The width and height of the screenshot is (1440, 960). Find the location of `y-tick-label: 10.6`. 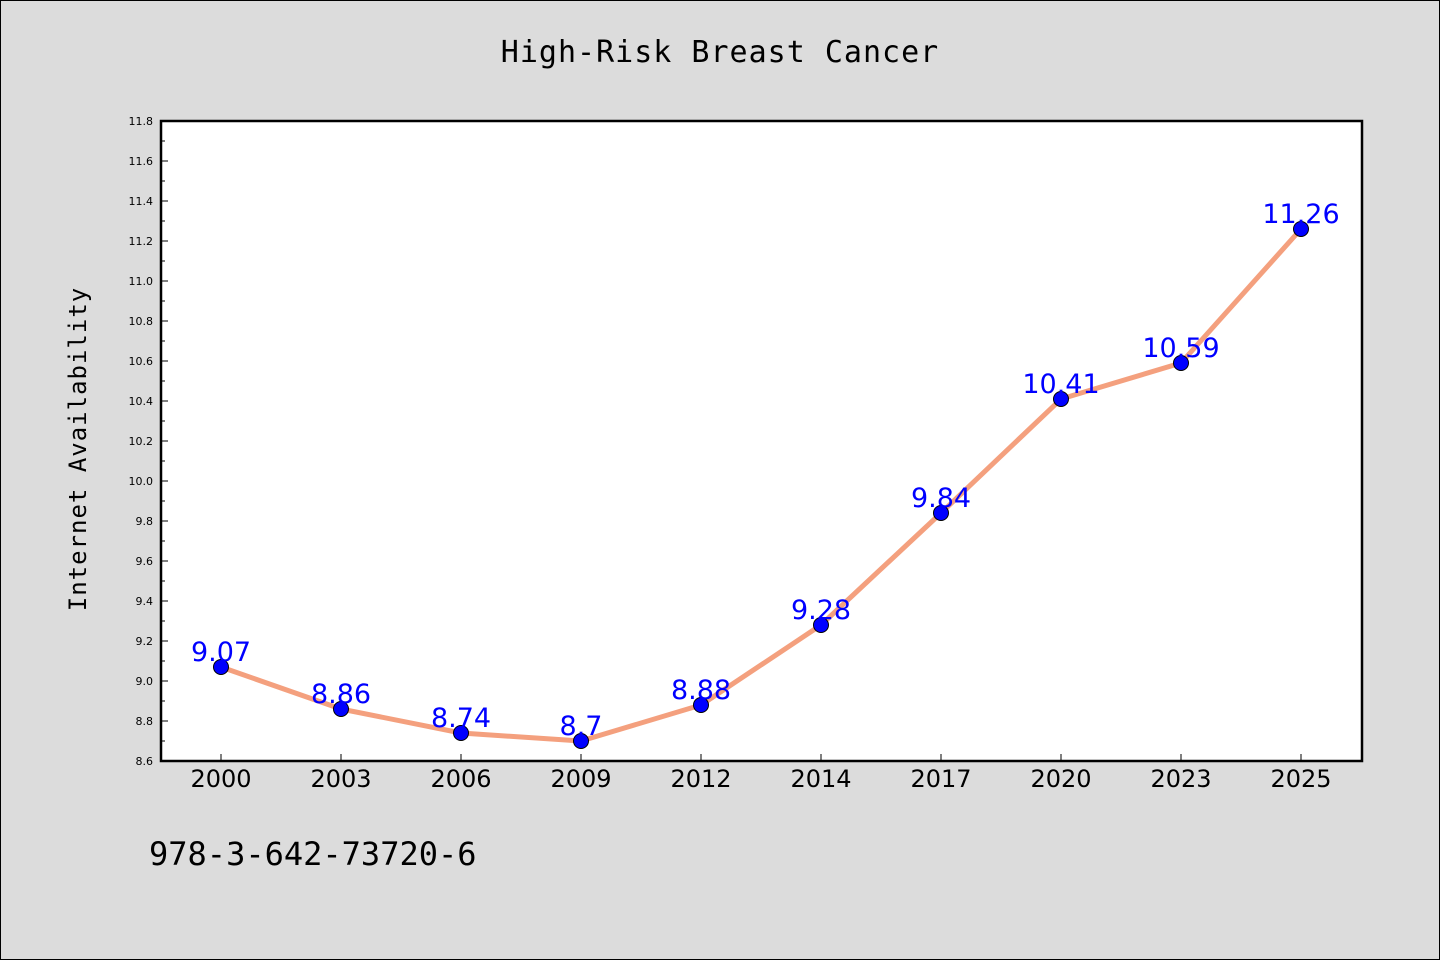

y-tick-label: 10.6 is located at coordinates (141, 361).